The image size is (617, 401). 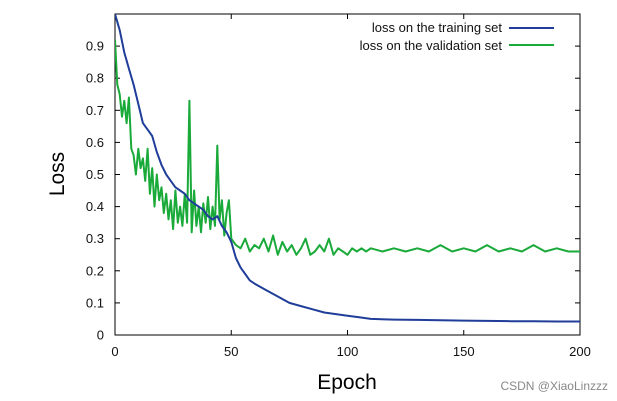 What do you see at coordinates (464, 351) in the screenshot?
I see `x-tick-label: 150` at bounding box center [464, 351].